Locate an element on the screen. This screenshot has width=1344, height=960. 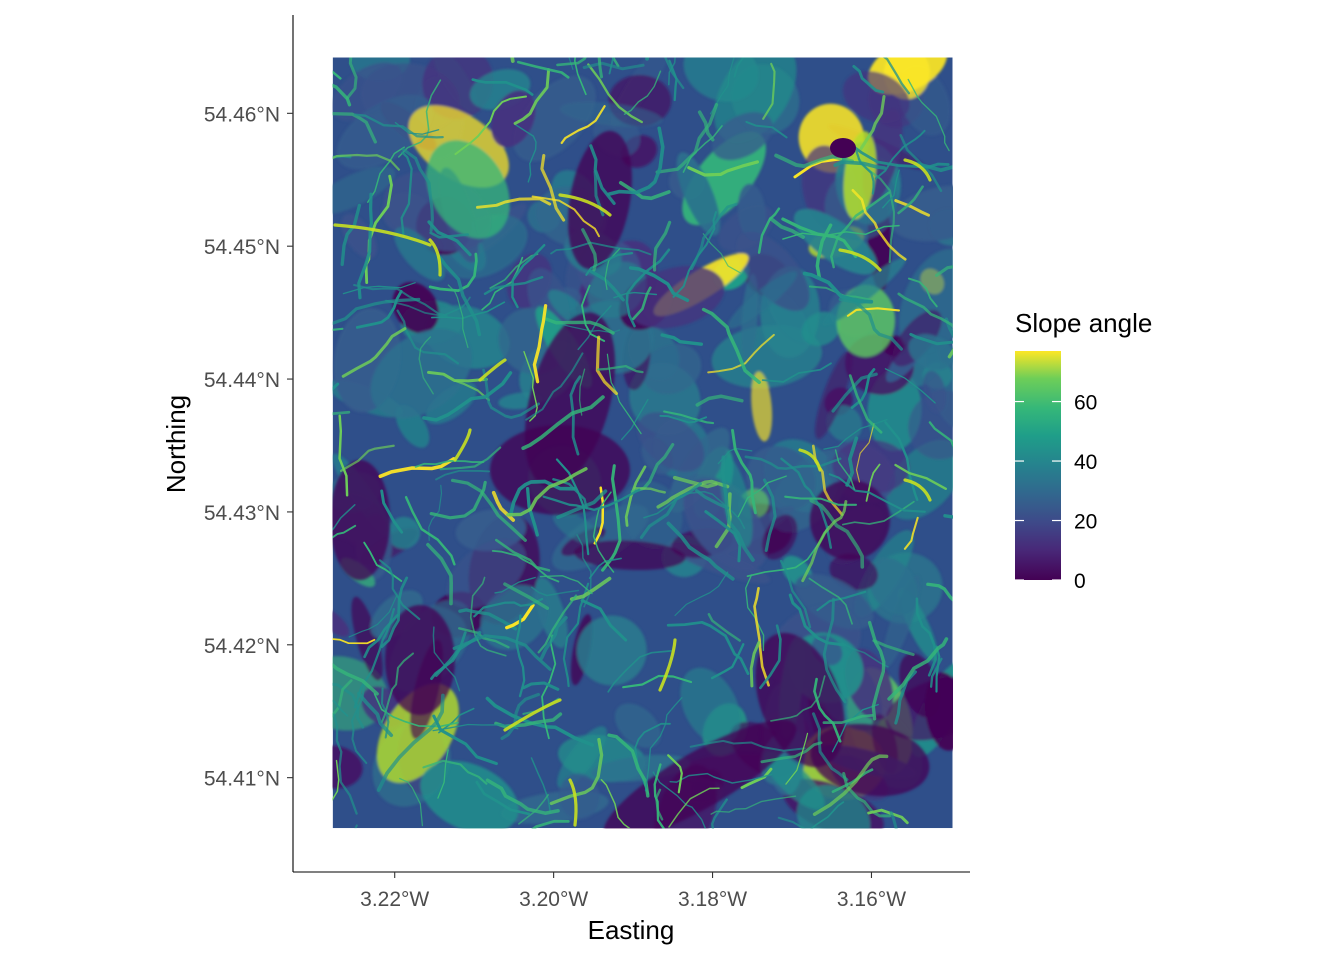
x-tick-label: 3.20°W is located at coordinates (553, 899).